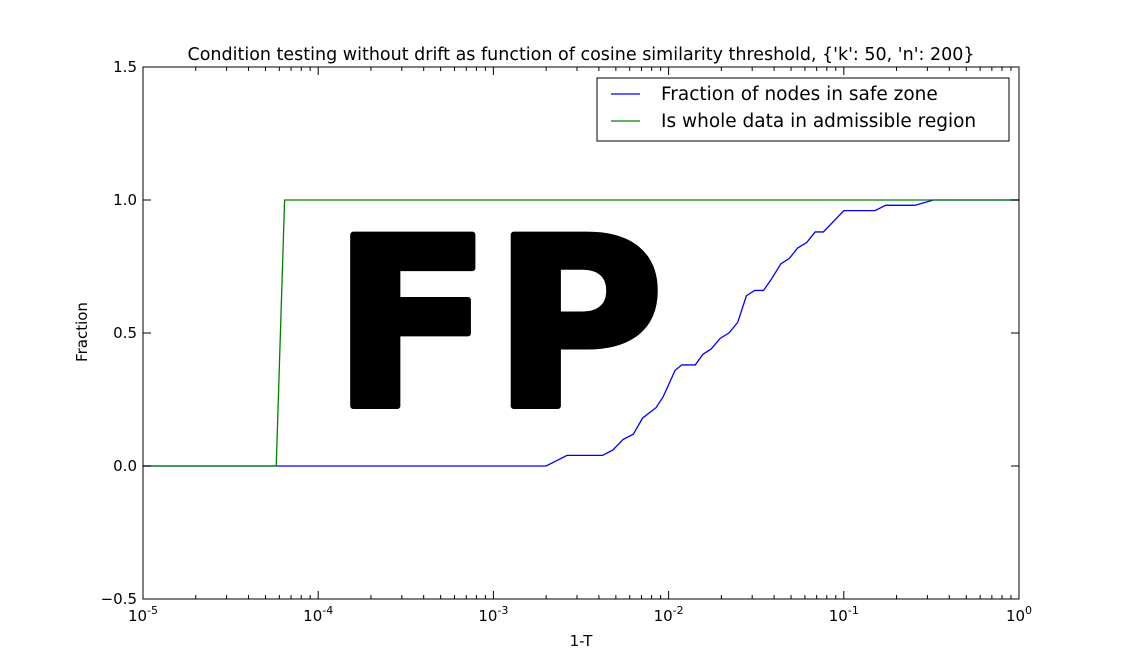 The width and height of the screenshot is (1132, 665). I want to click on x-tick-label: 10⁻¹, so click(844, 614).